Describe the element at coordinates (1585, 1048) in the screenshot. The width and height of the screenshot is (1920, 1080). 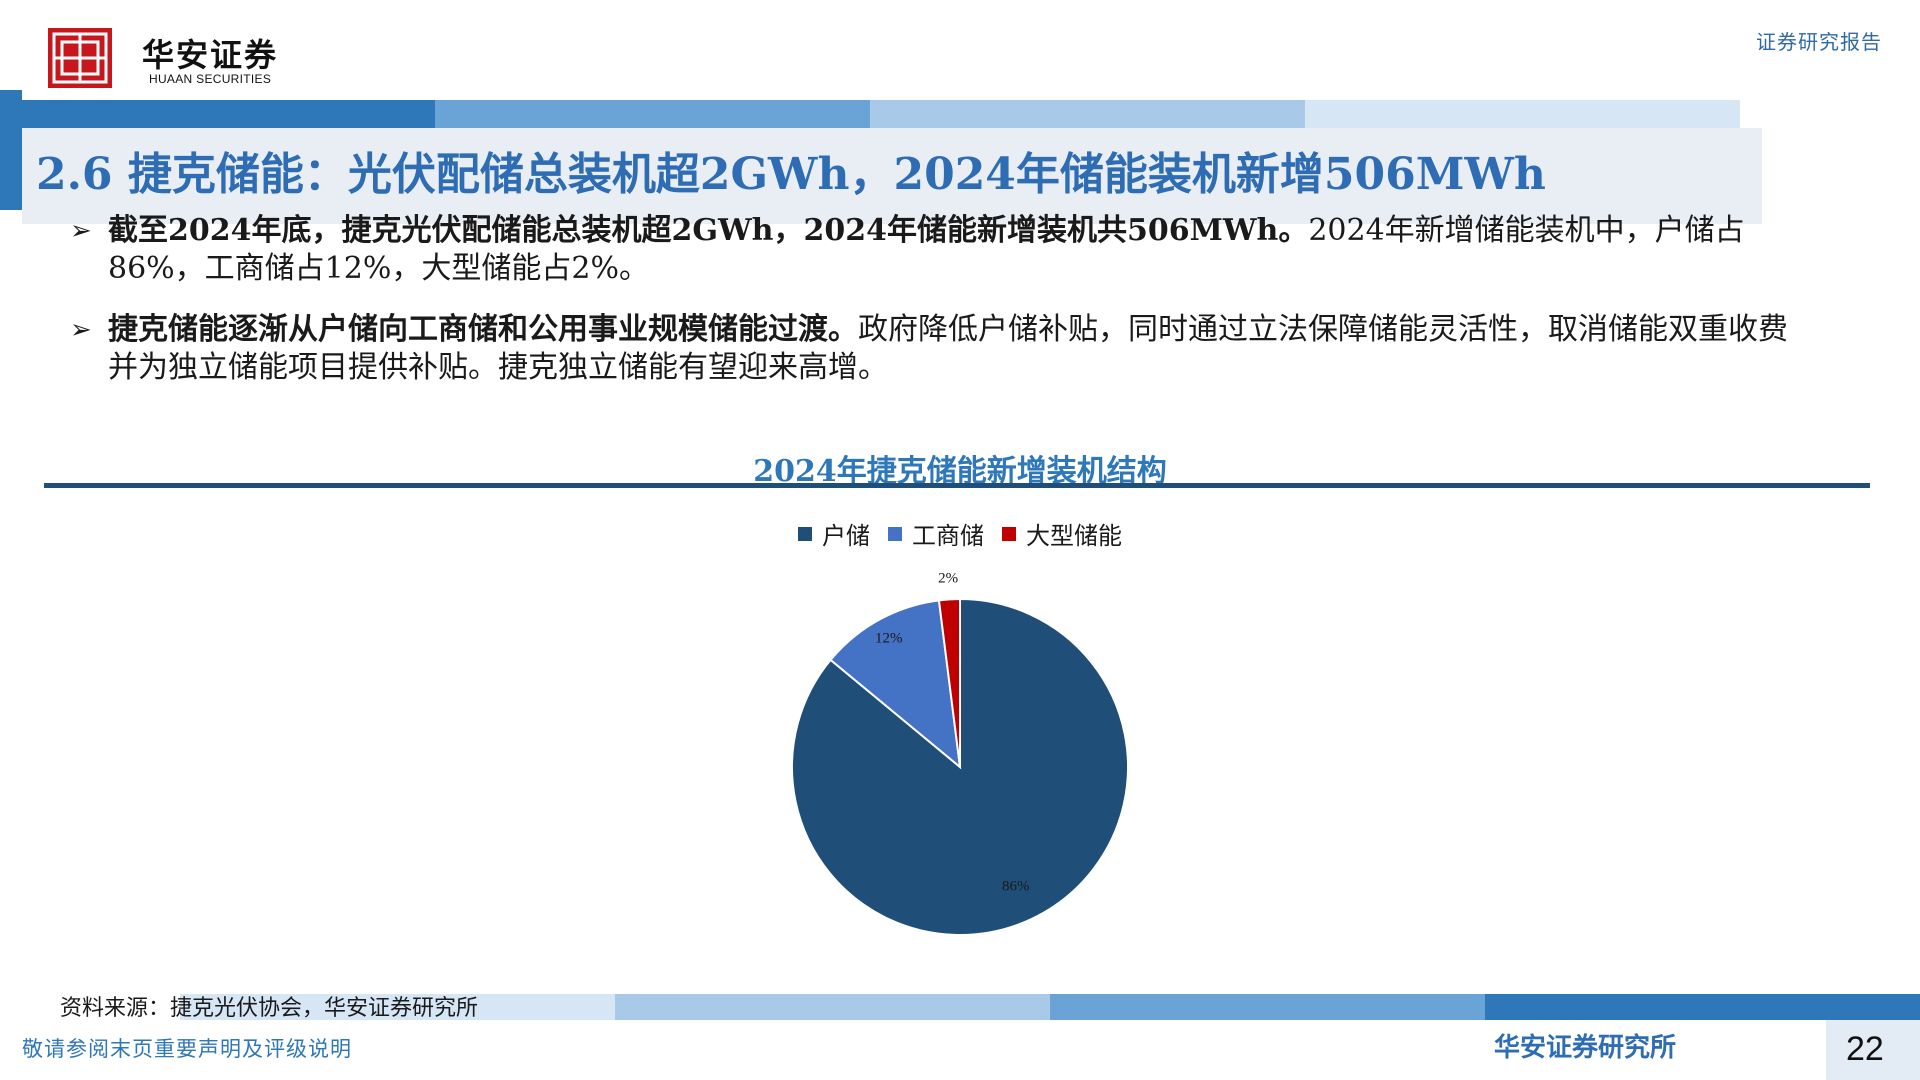
I see `footer-org: 华安证券研究所` at that location.